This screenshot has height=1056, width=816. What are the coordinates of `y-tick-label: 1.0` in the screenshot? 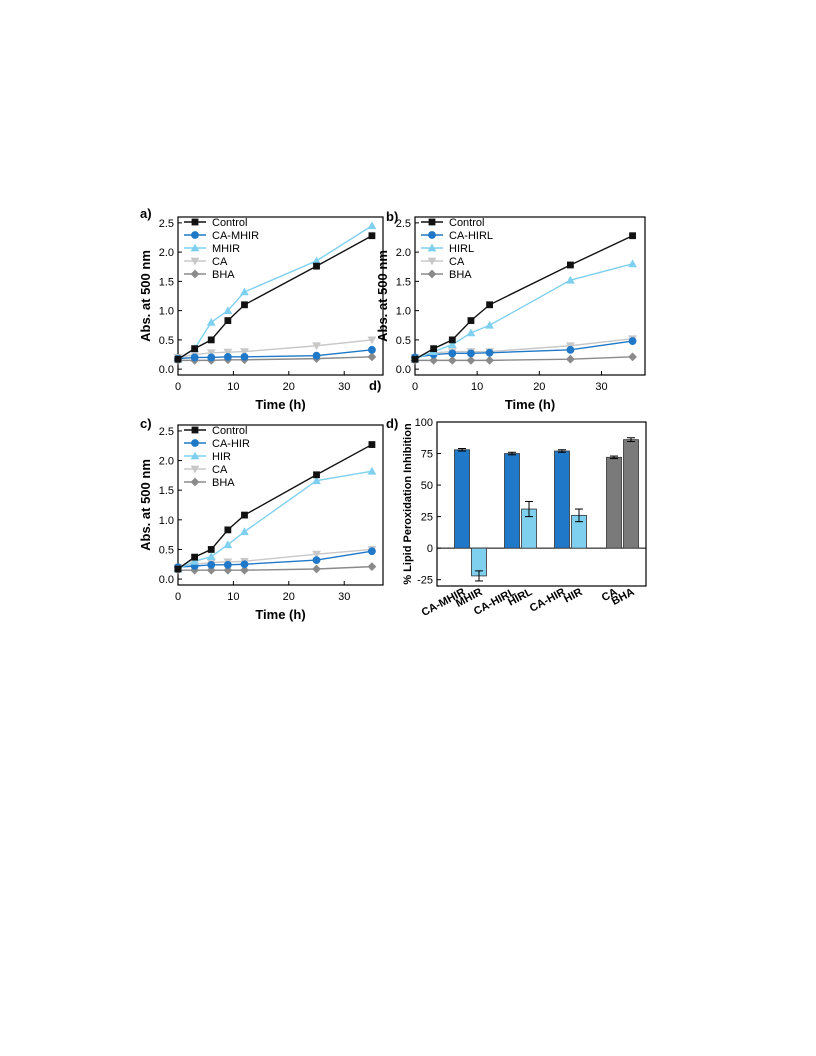 It's located at (166, 521).